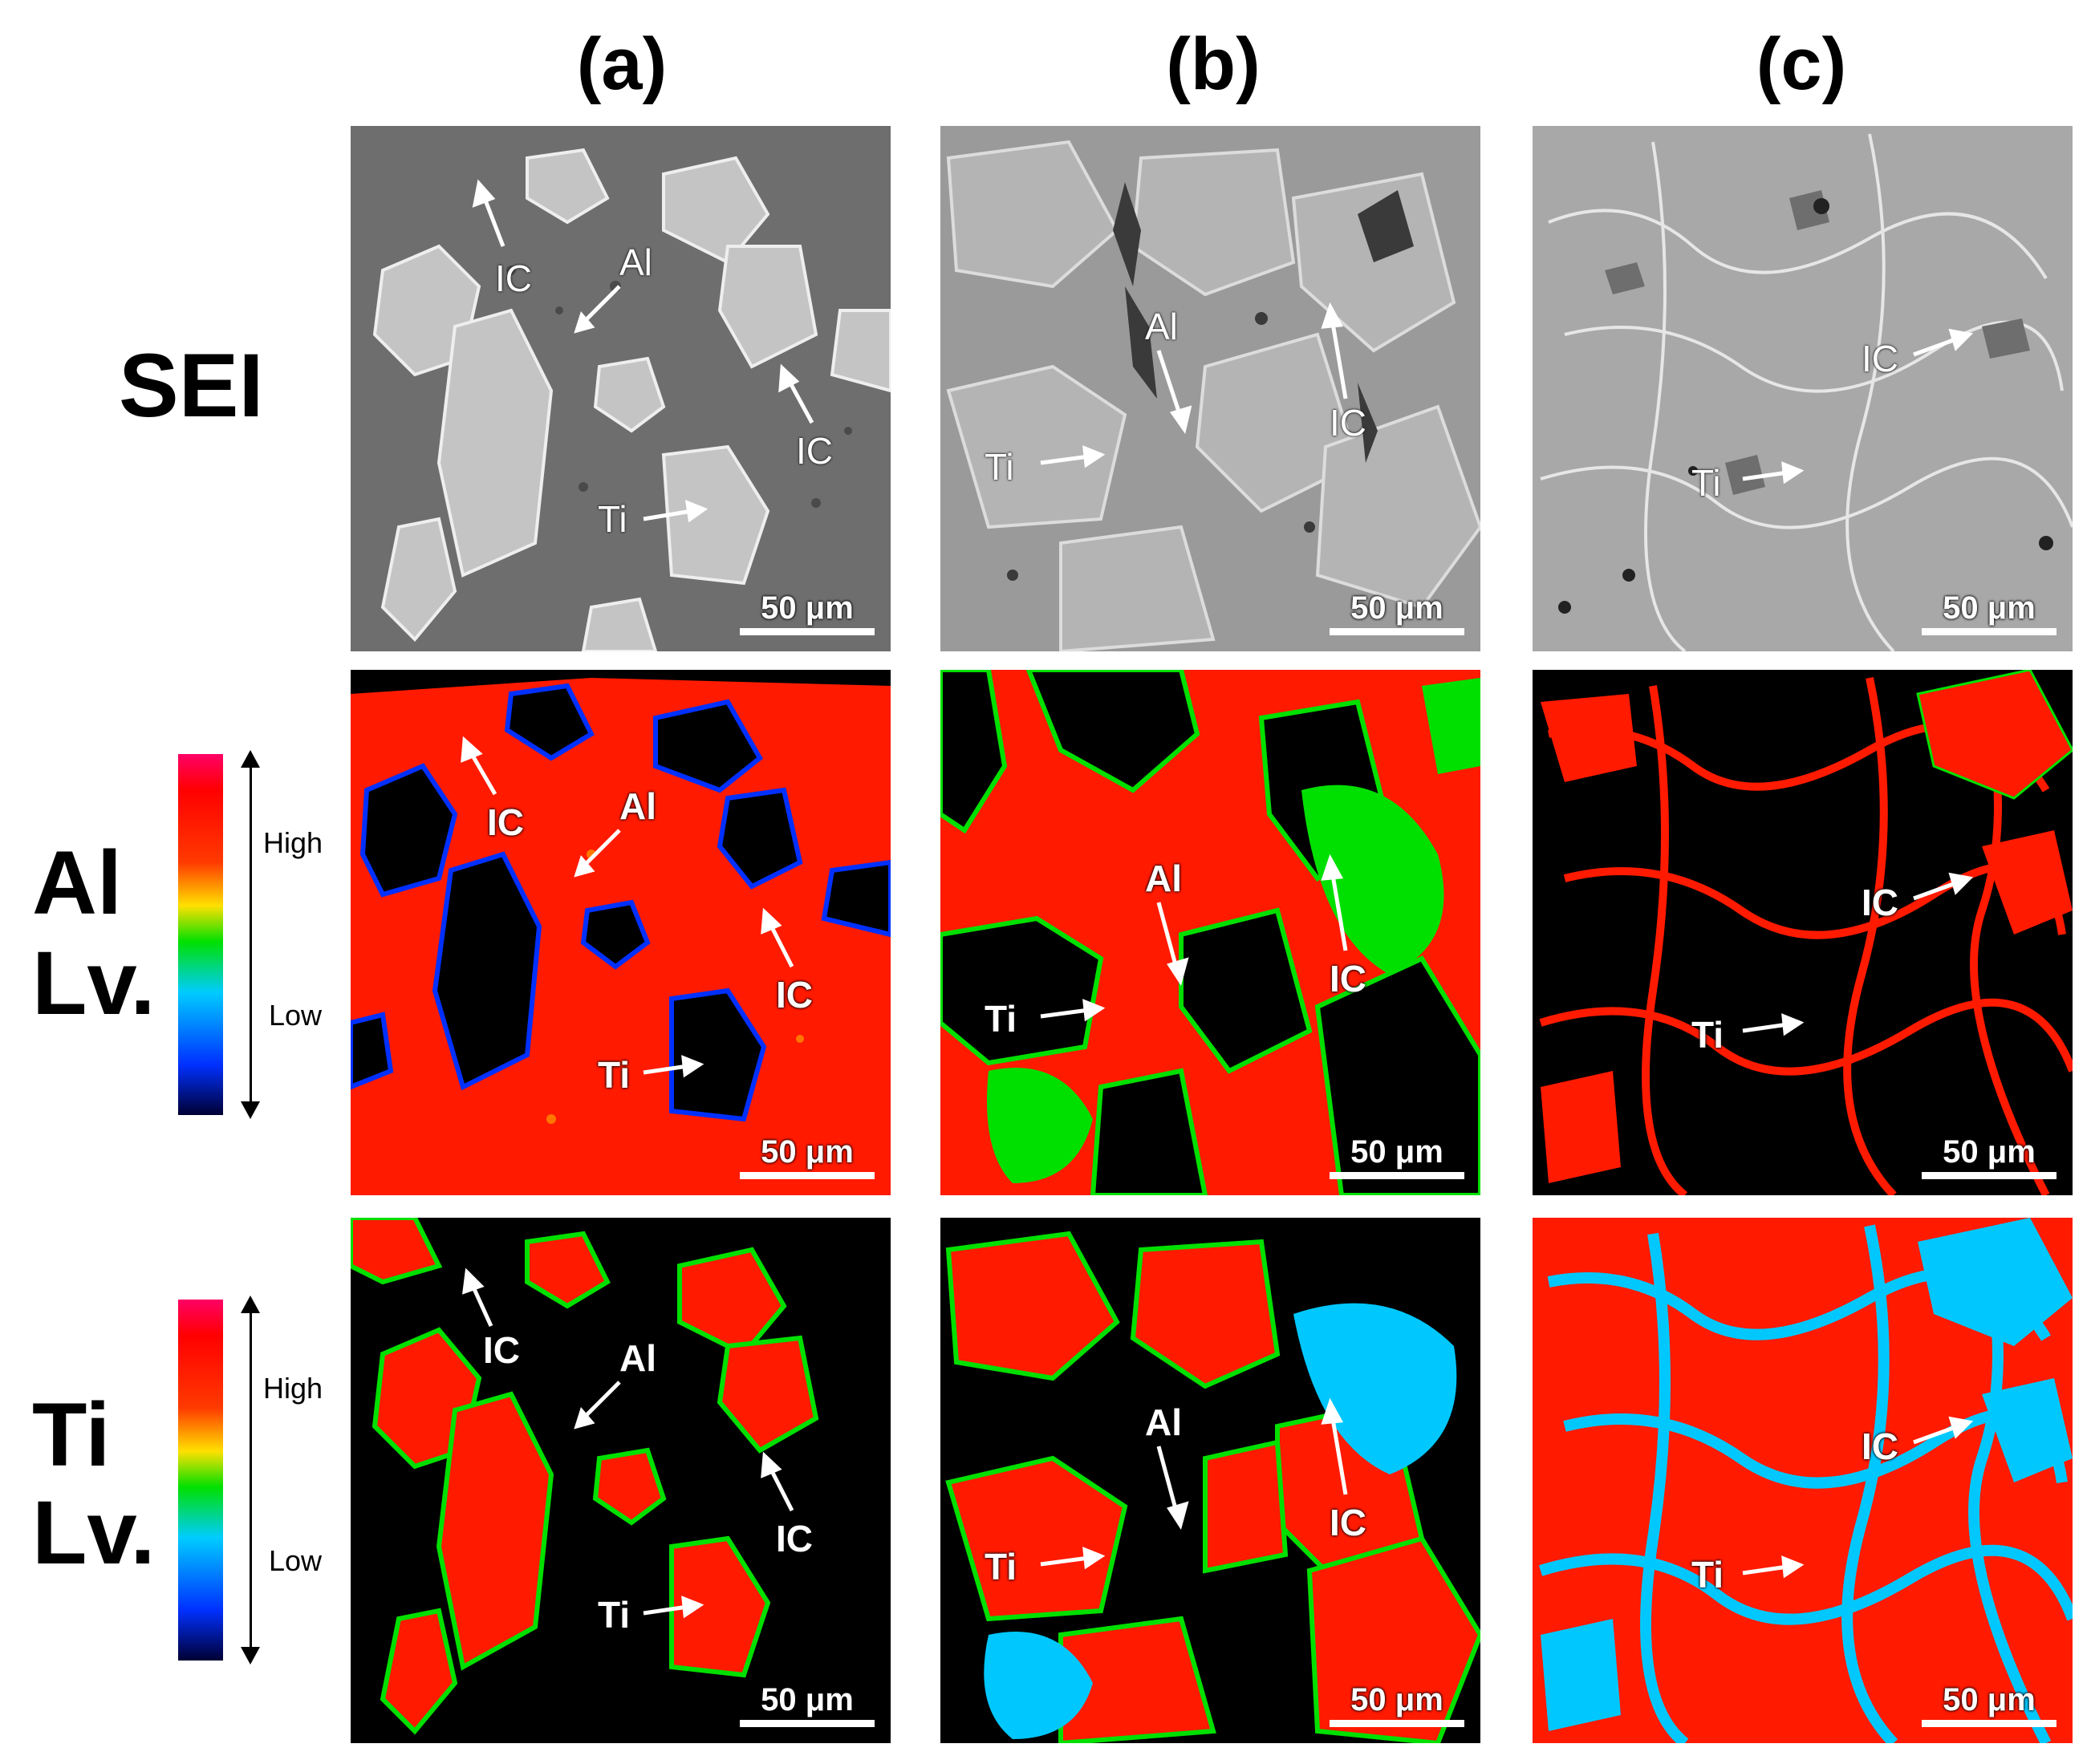  What do you see at coordinates (250, 1480) in the screenshot?
I see `ti-level-arrow` at bounding box center [250, 1480].